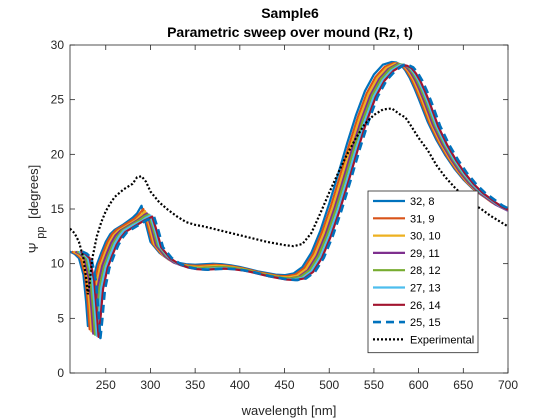 The width and height of the screenshot is (560, 420). What do you see at coordinates (422, 219) in the screenshot?
I see `legend-label-2: 31, 9` at bounding box center [422, 219].